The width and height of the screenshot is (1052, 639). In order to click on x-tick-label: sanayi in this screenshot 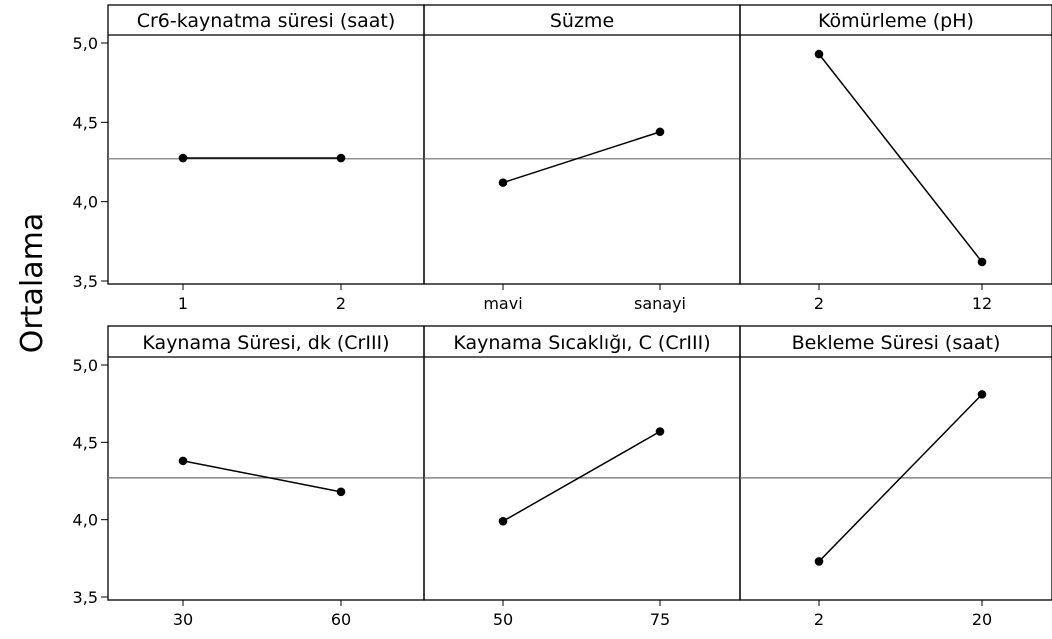, I will do `click(660, 303)`.